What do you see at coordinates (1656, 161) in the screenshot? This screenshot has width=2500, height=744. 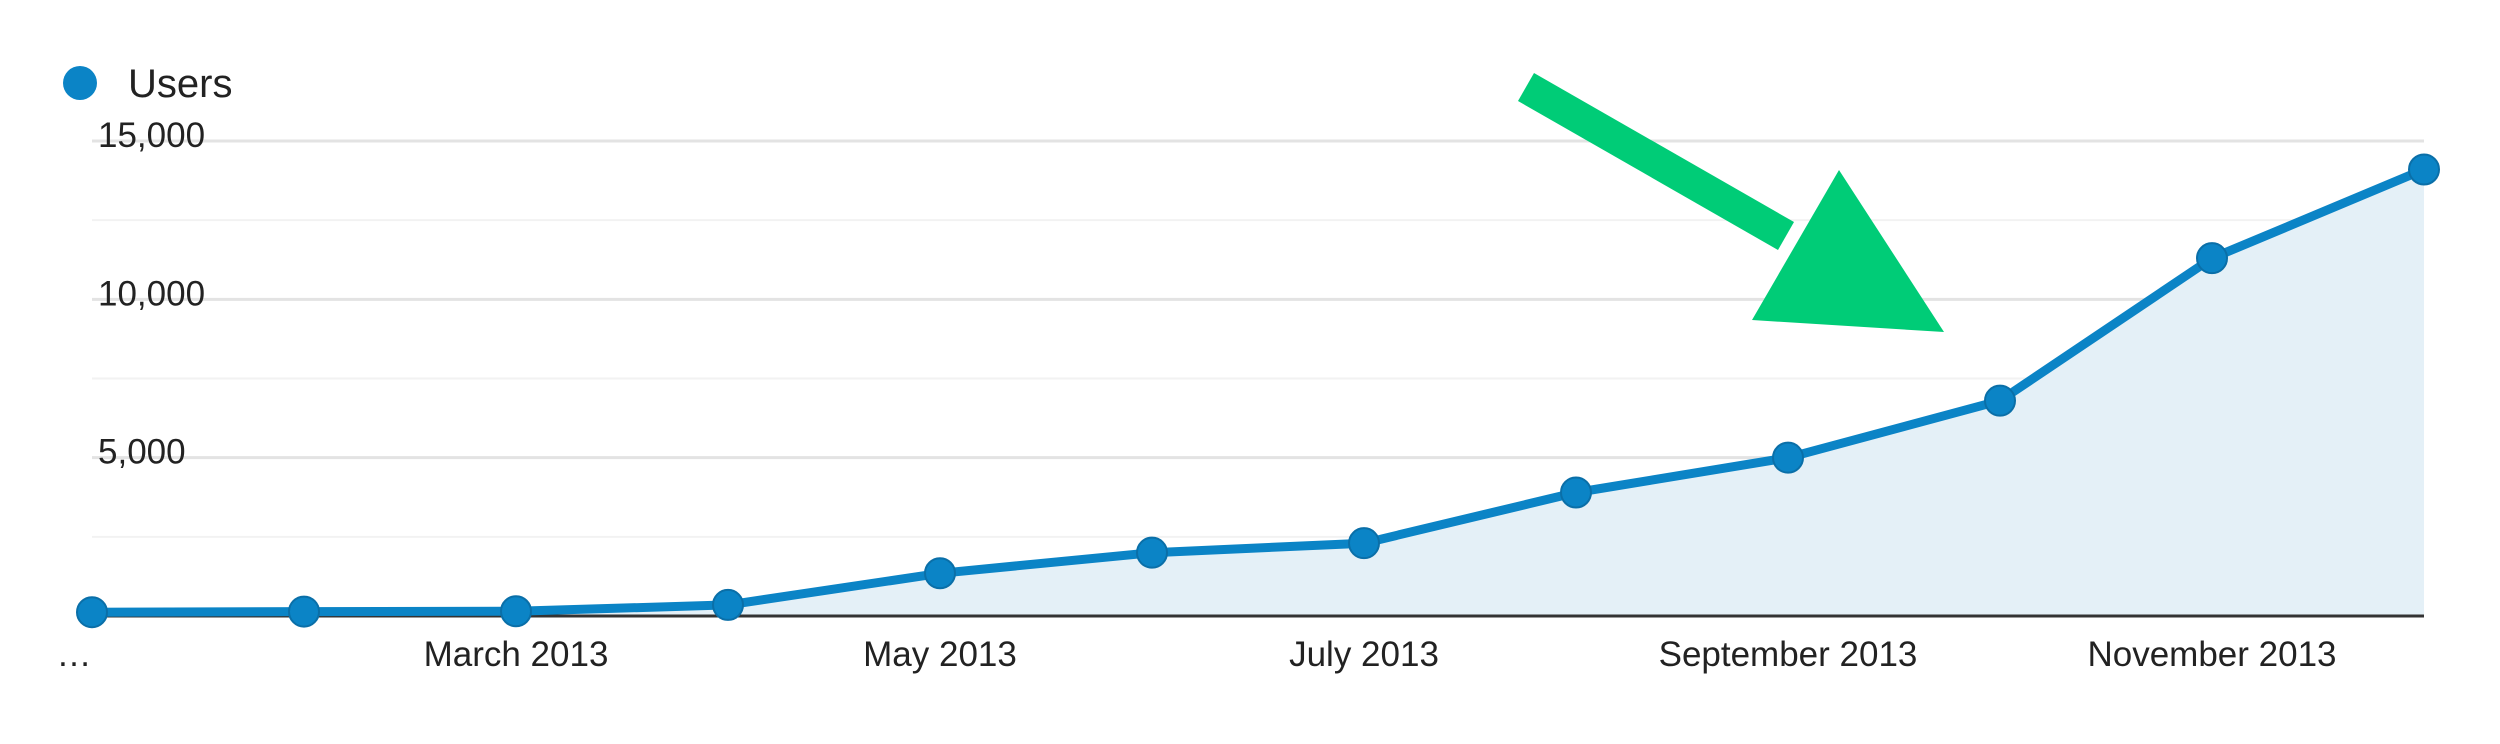 I see `arrow-shaft` at bounding box center [1656, 161].